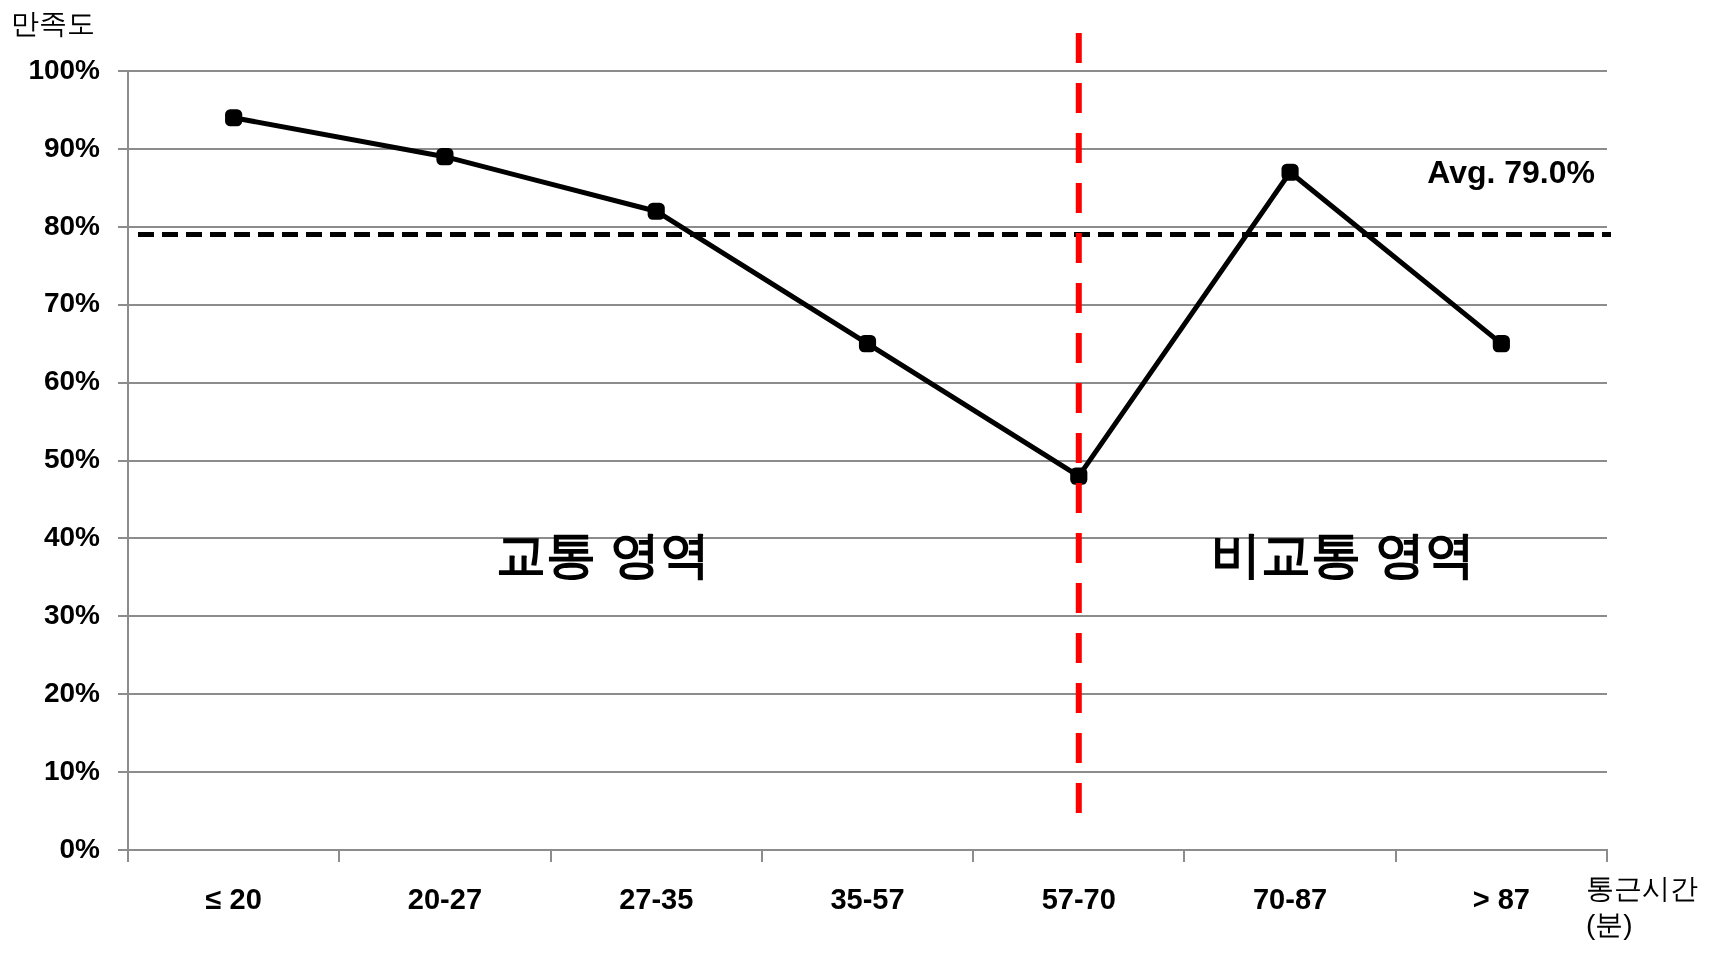  Describe the element at coordinates (1078, 899) in the screenshot. I see `x-tick-label: 57-70` at that location.